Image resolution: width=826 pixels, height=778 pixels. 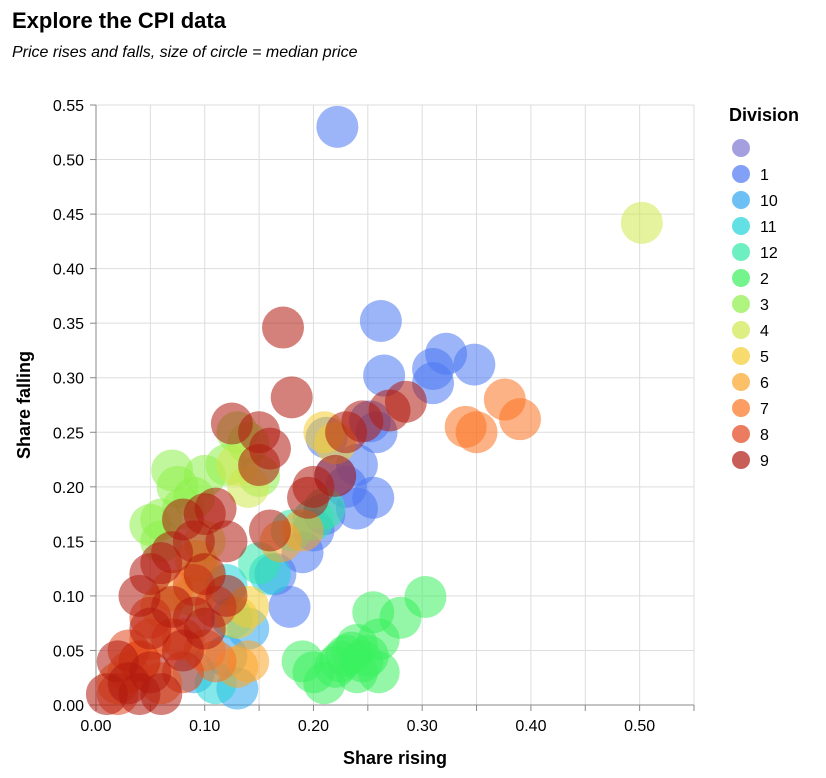 I want to click on chart-title: Explore the CPI data, so click(x=119, y=20).